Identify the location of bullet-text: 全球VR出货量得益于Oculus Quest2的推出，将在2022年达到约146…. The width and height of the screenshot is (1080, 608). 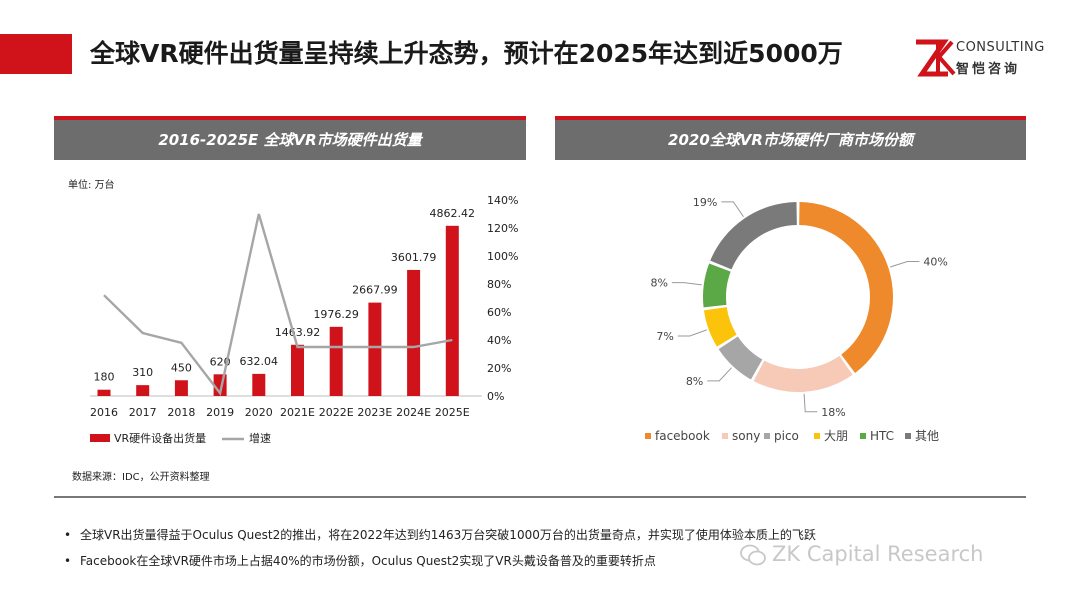
(448, 535).